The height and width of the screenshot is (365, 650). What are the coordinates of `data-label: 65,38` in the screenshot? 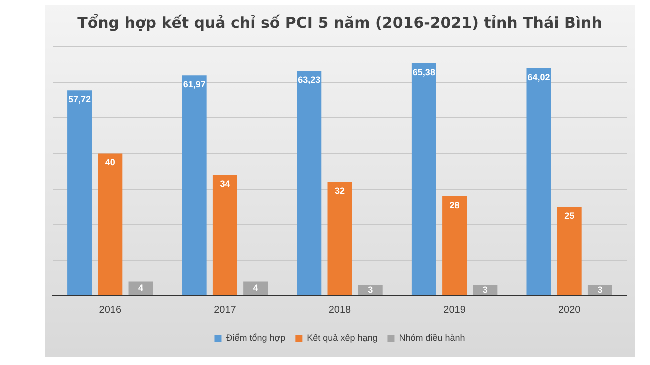 It's located at (424, 72).